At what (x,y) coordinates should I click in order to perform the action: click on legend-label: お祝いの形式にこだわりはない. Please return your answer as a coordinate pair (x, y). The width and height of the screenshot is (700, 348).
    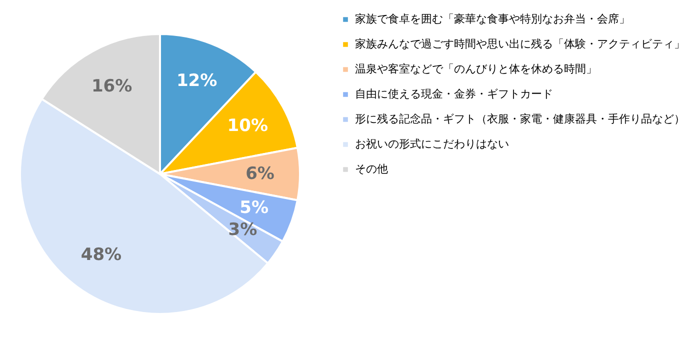
    Looking at the image, I should click on (432, 144).